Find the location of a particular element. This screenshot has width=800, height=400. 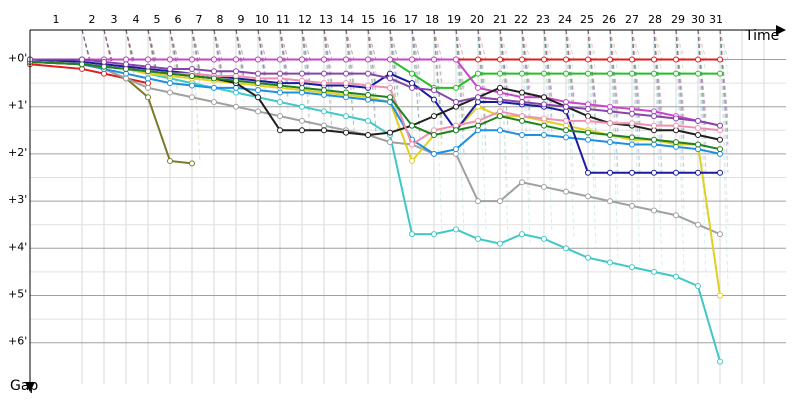

y-tick-label: +0' is located at coordinates (17, 58).